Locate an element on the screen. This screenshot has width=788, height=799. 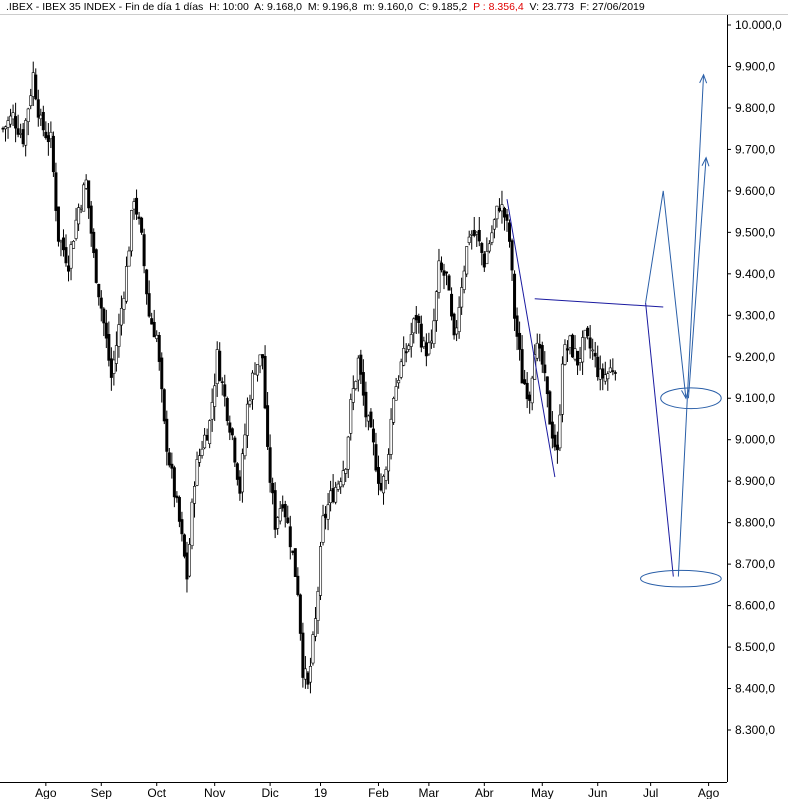
y-tick-label: 8.600,0 is located at coordinates (755, 606).